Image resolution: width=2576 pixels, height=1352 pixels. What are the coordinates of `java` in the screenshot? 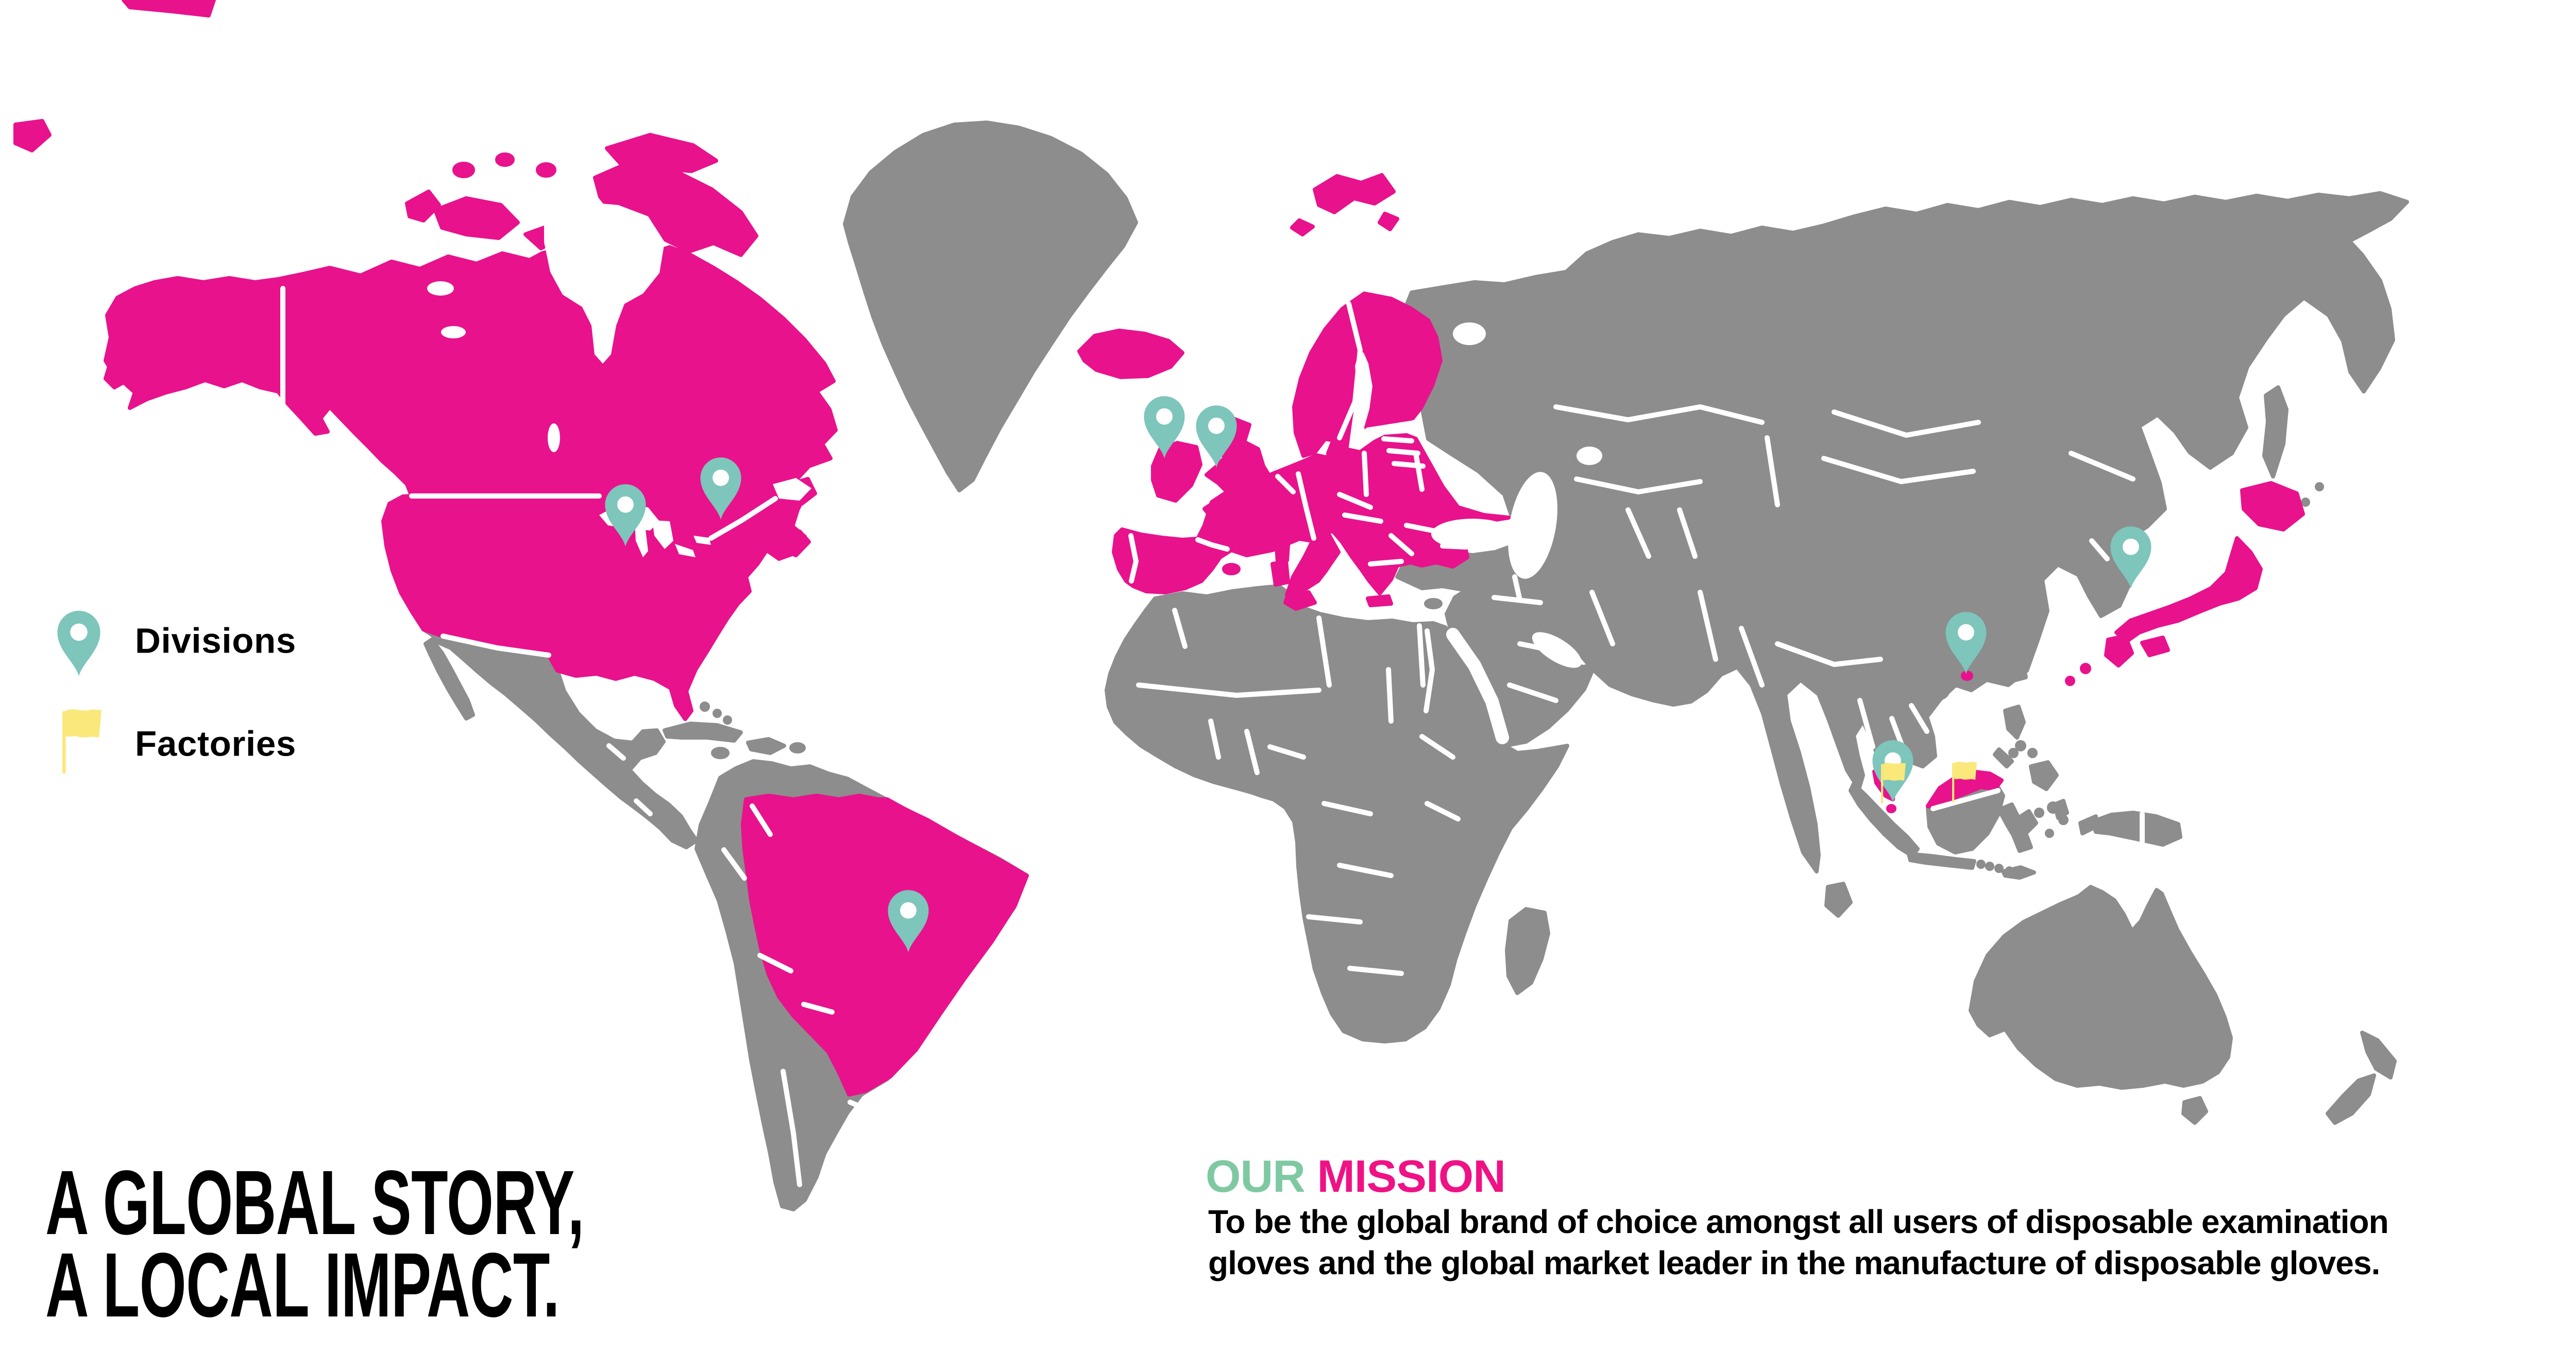 It's located at (1941, 861).